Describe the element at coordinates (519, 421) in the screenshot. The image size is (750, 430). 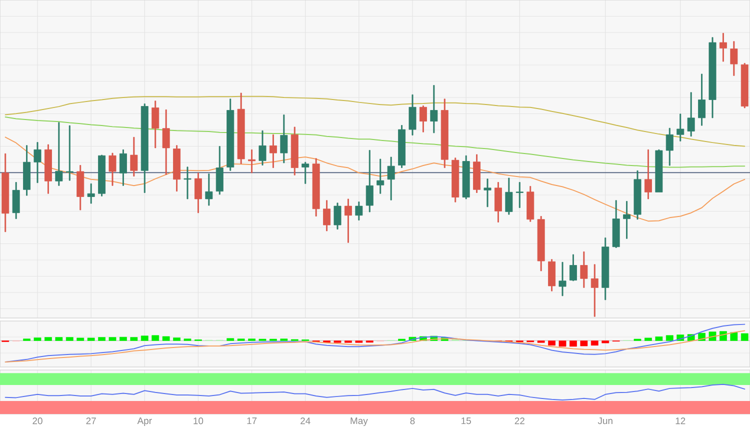
I see `x-tick-label: 22` at that location.